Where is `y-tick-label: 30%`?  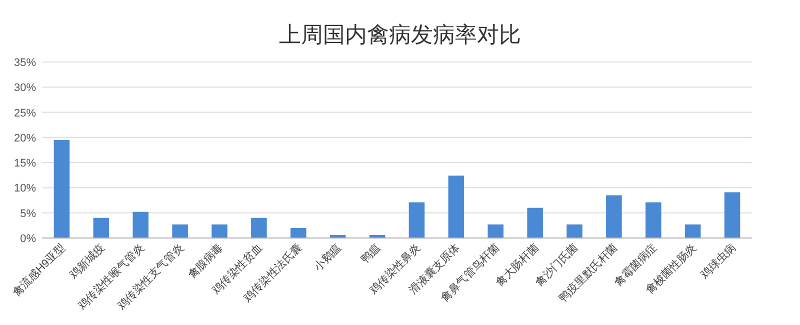
y-tick-label: 30% is located at coordinates (25, 88).